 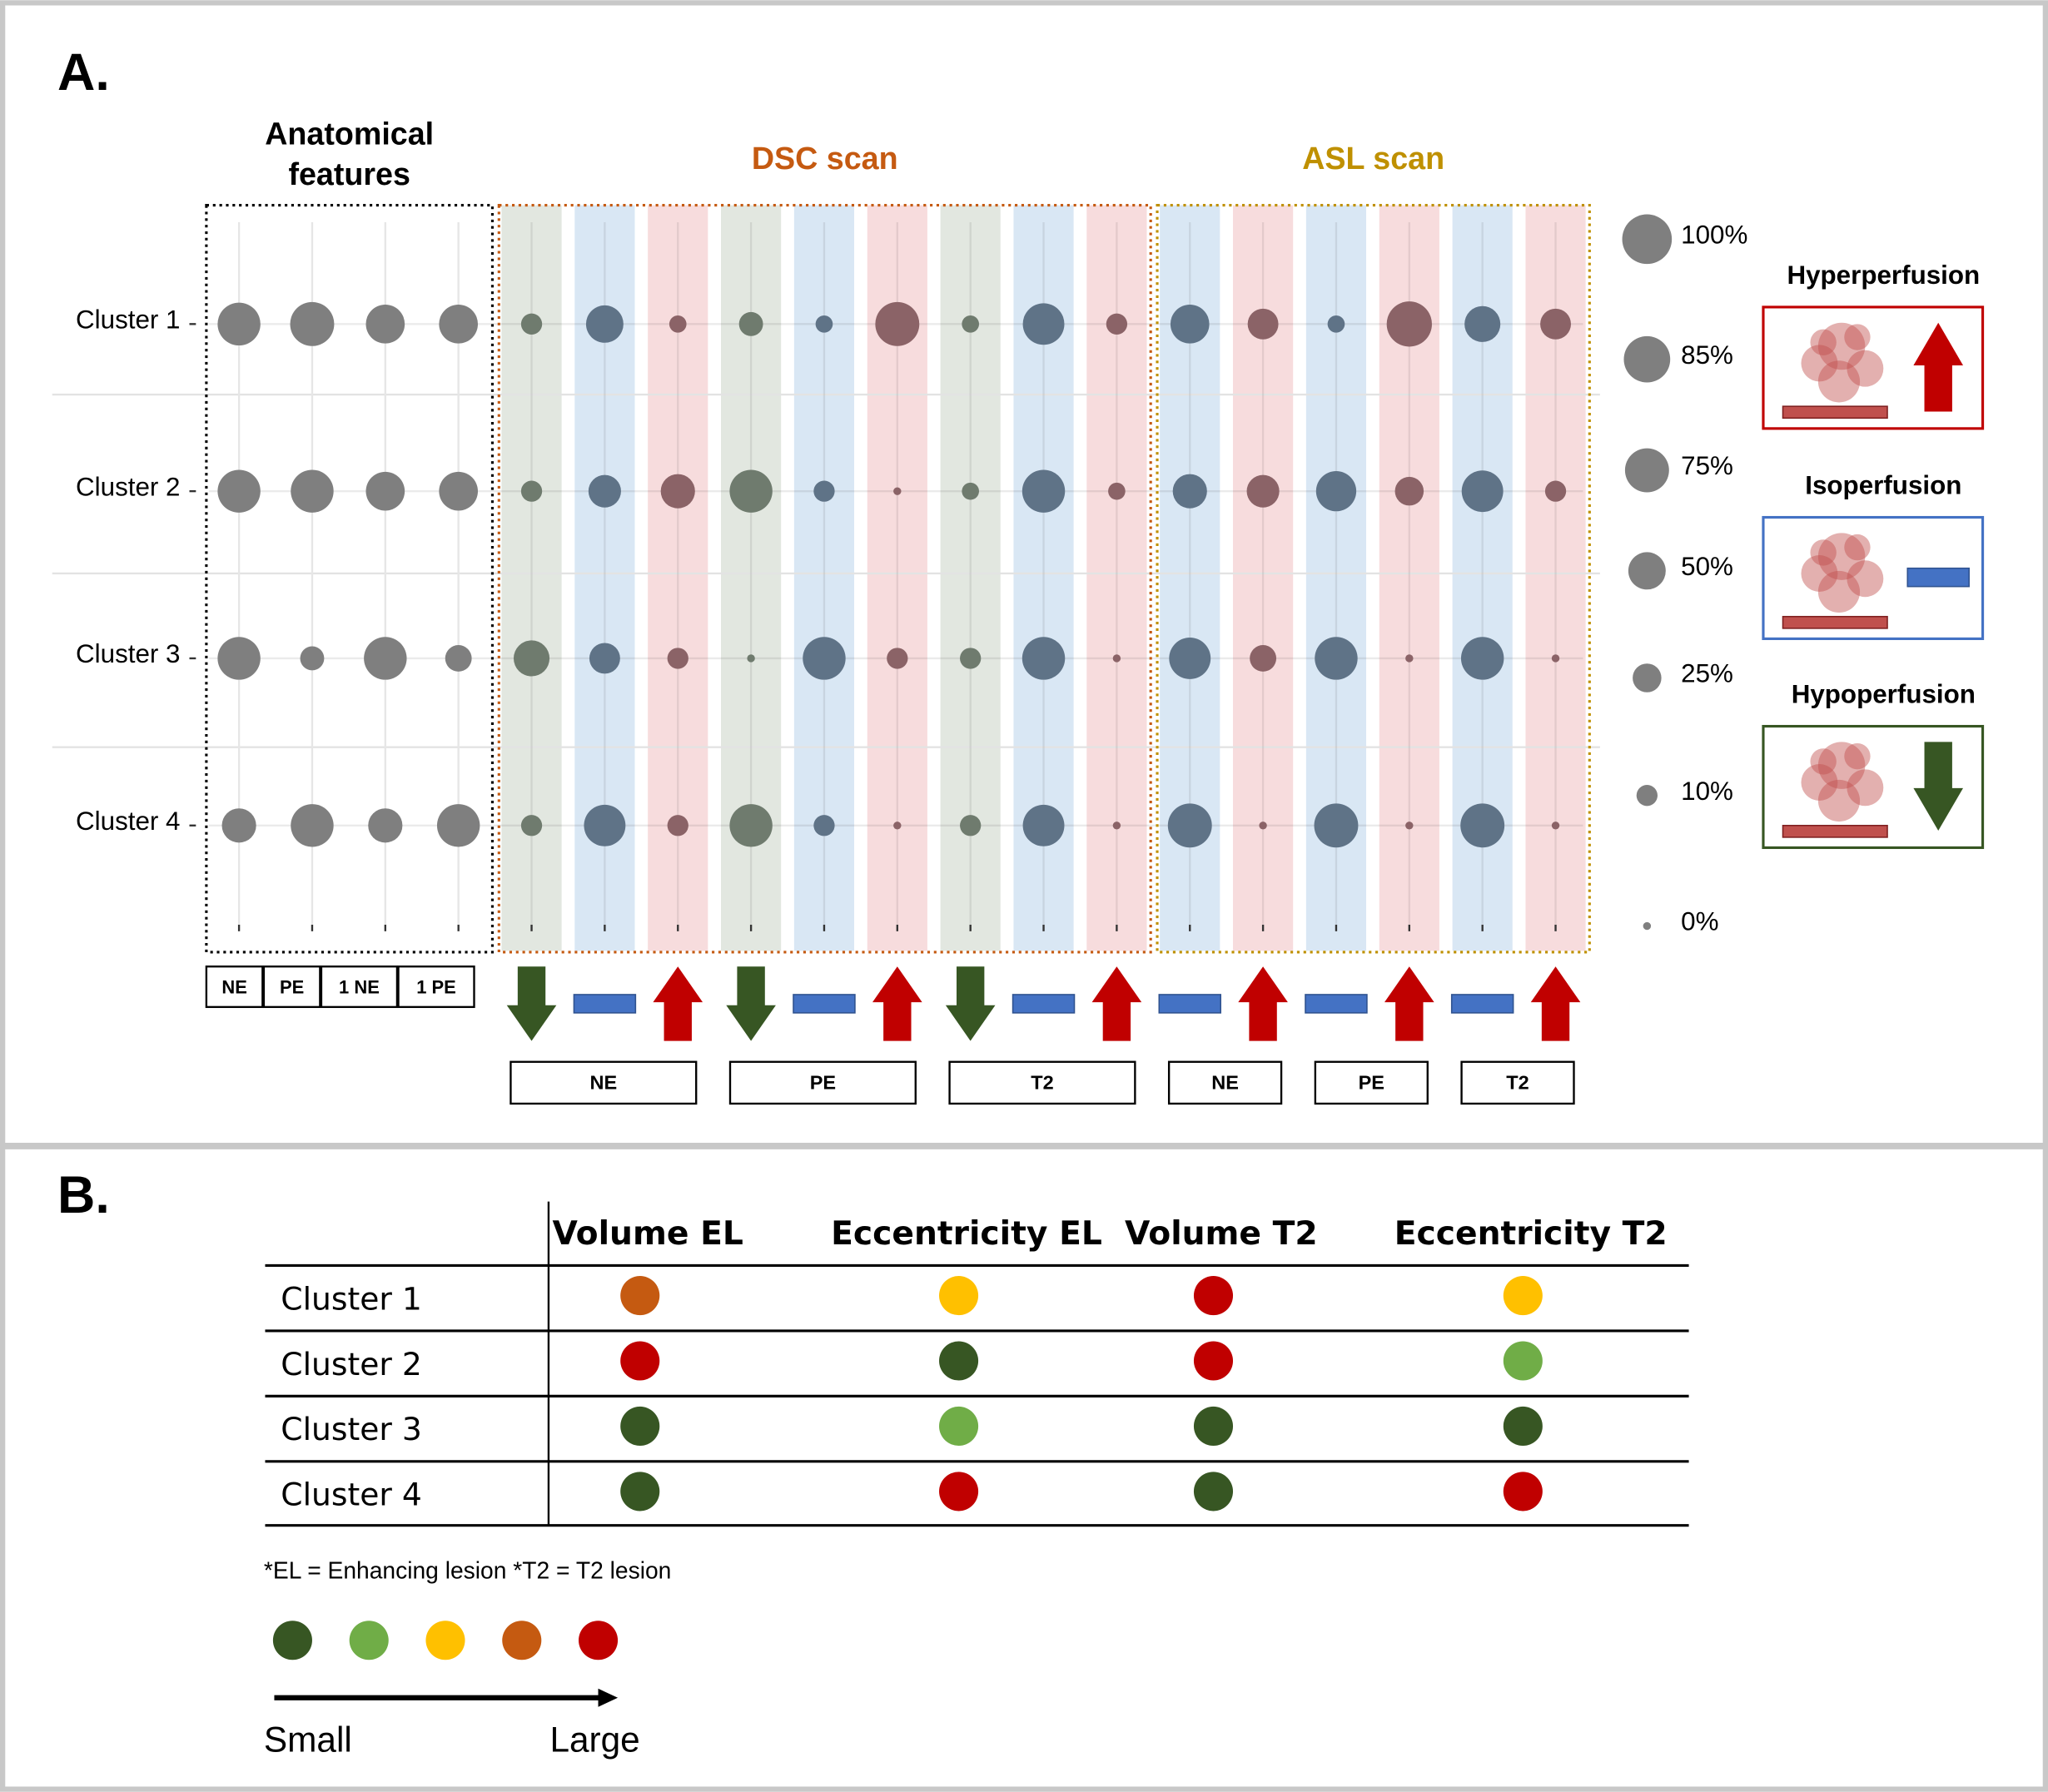 What do you see at coordinates (647, 1234) in the screenshot?
I see `table-header: Volume EL` at bounding box center [647, 1234].